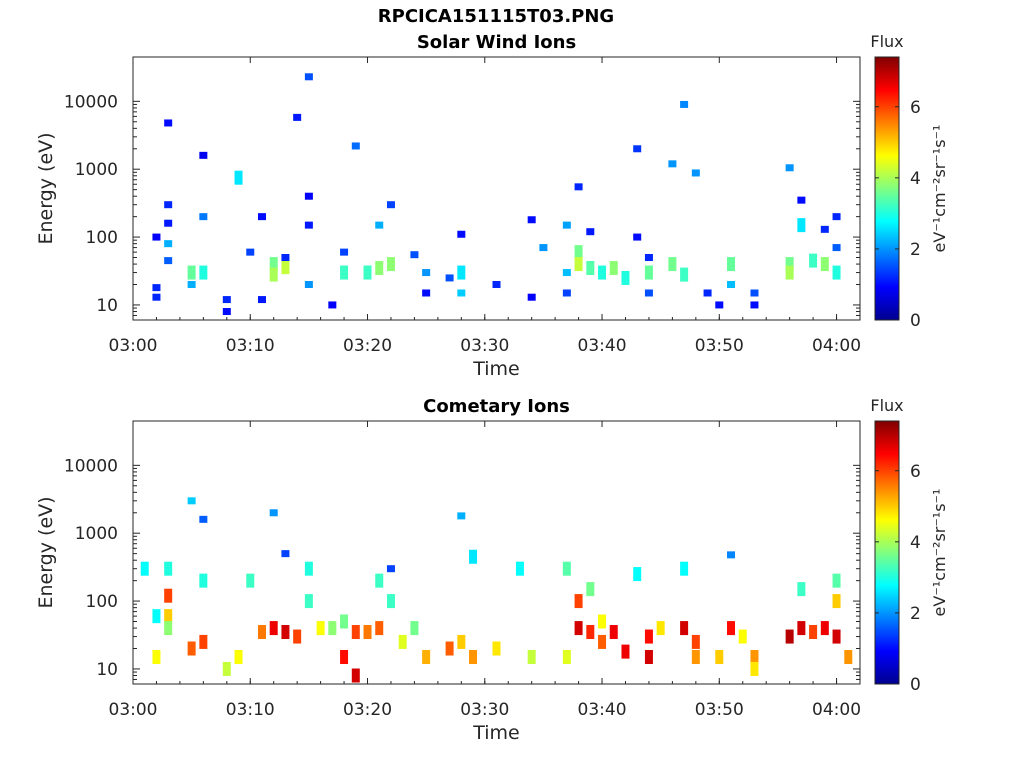  Describe the element at coordinates (836, 710) in the screenshot. I see `x-tick-label: 04:00` at that location.